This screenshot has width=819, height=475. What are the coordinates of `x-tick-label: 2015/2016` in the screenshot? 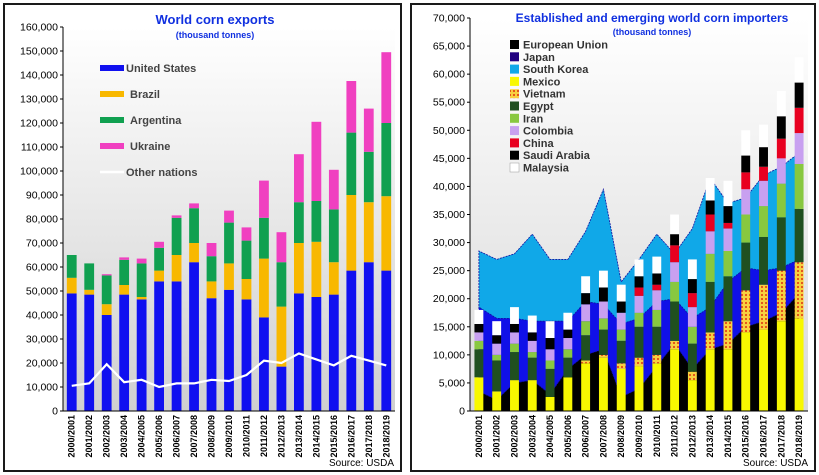 It's located at (334, 436).